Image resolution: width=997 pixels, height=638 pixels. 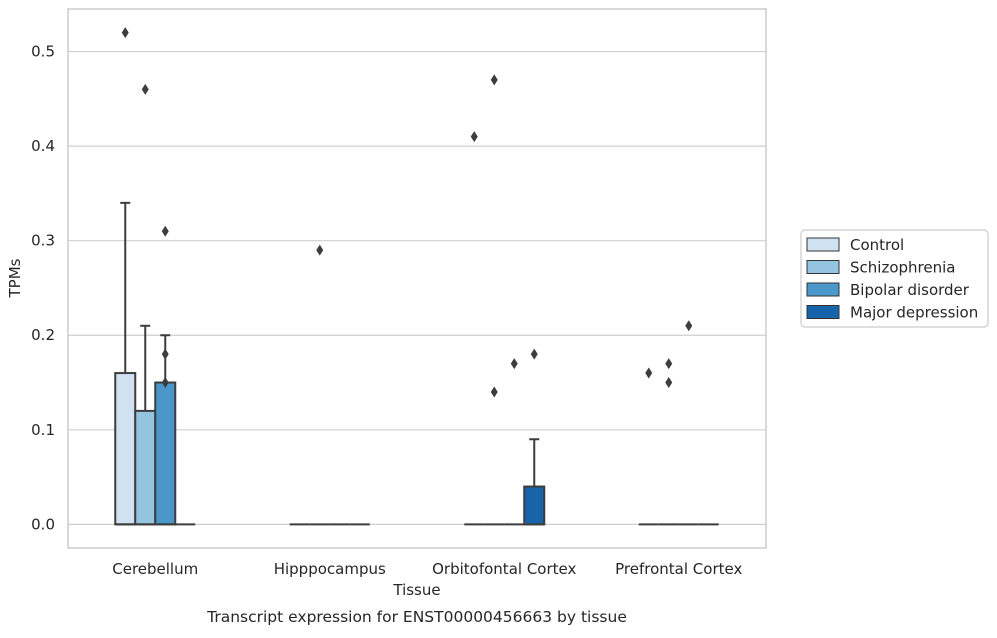 What do you see at coordinates (877, 245) in the screenshot?
I see `legend-label: Control` at bounding box center [877, 245].